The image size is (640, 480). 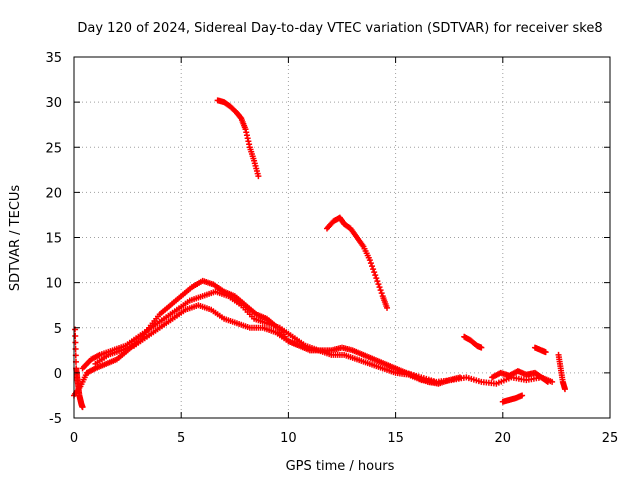 I want to click on series-track-c, so click(x=198, y=334).